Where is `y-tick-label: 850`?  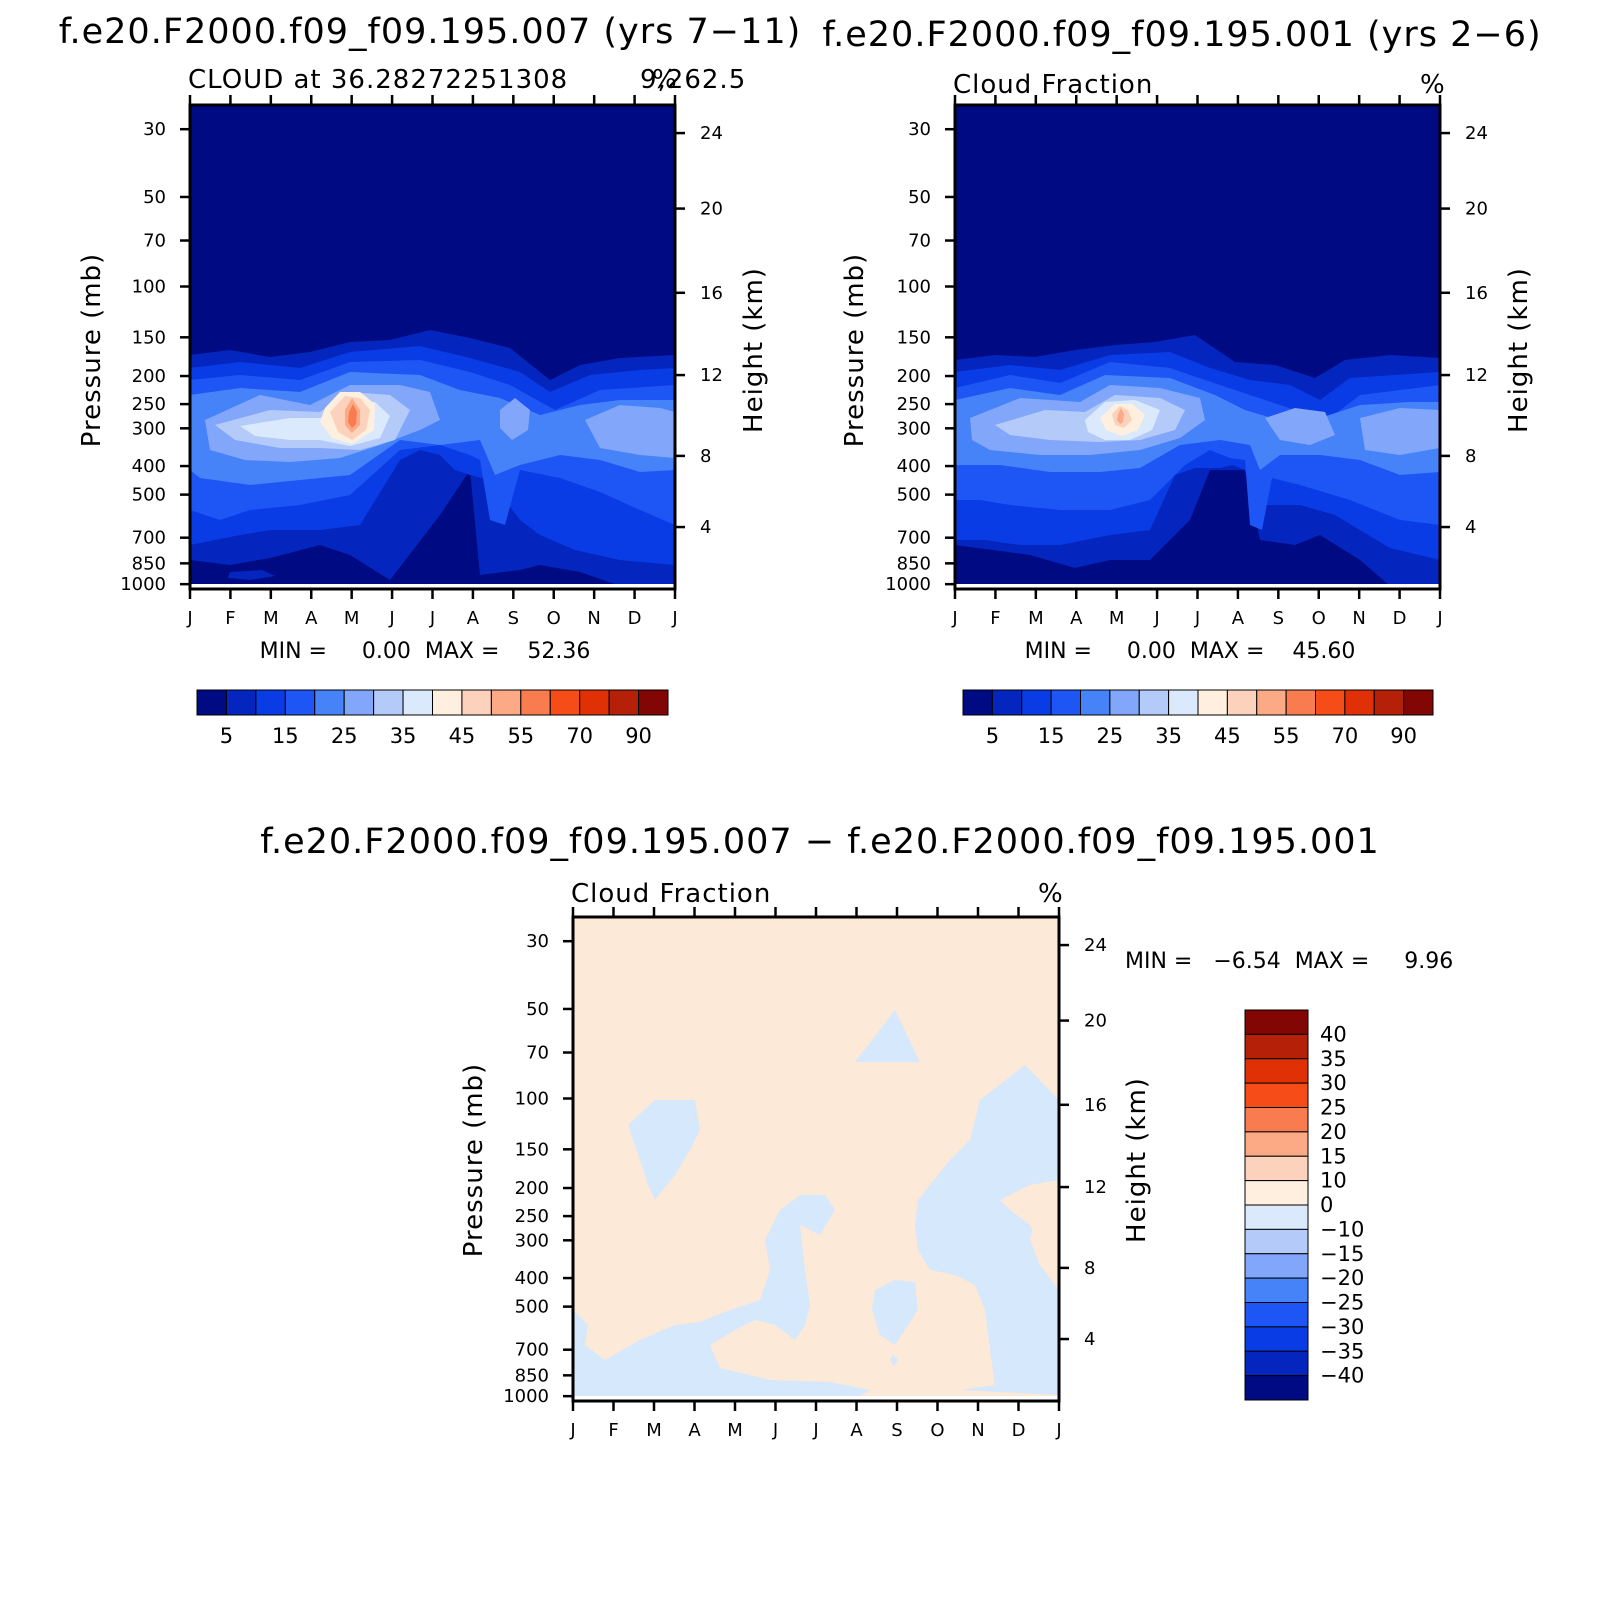 y-tick-label: 850 is located at coordinates (532, 1375).